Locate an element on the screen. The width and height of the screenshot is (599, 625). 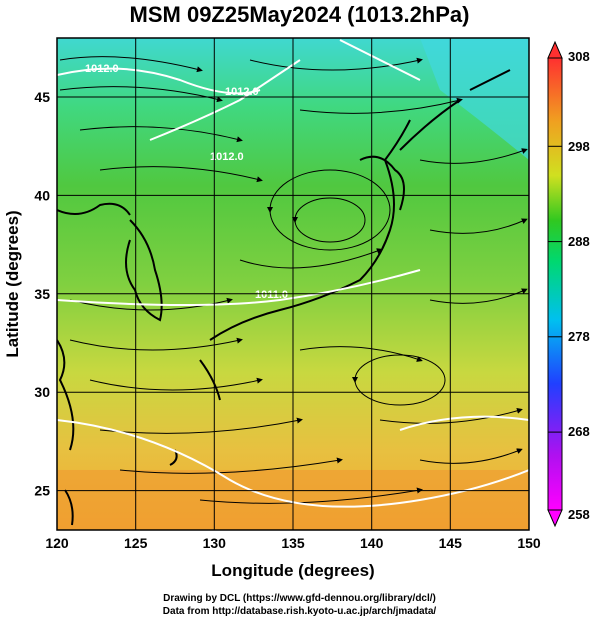
y-axis: 25 30 35 40 45 is located at coordinates (42, 294).